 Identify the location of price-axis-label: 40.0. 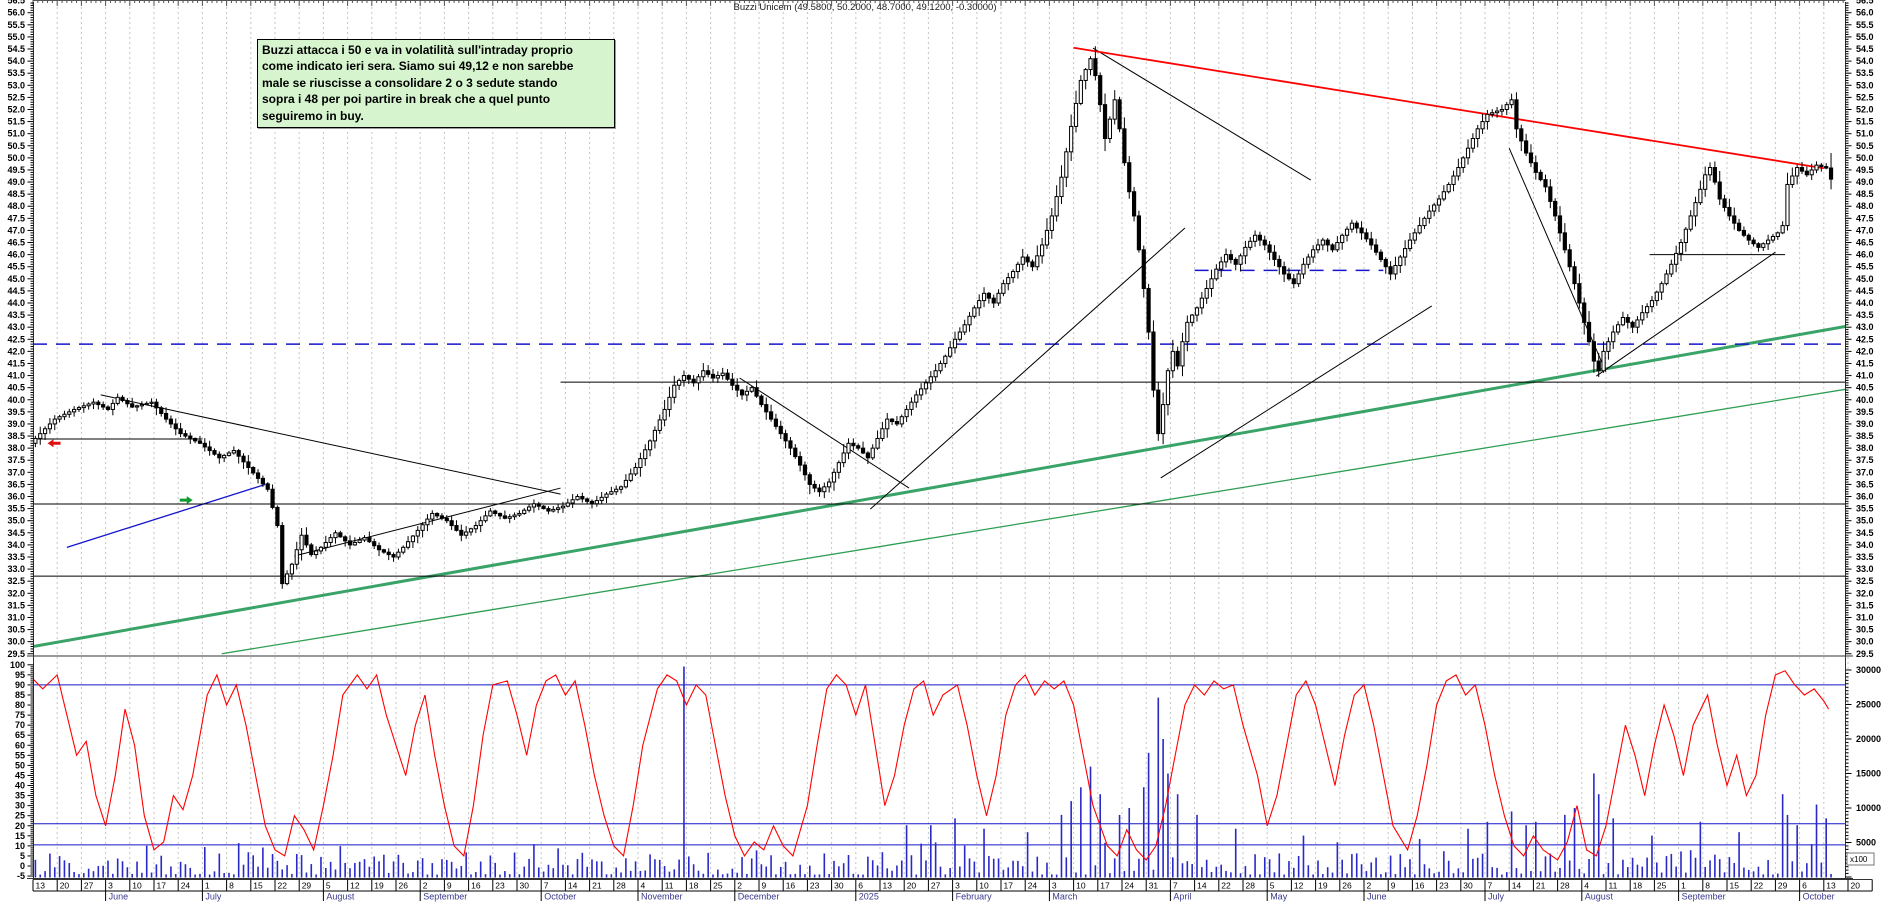
(1865, 400).